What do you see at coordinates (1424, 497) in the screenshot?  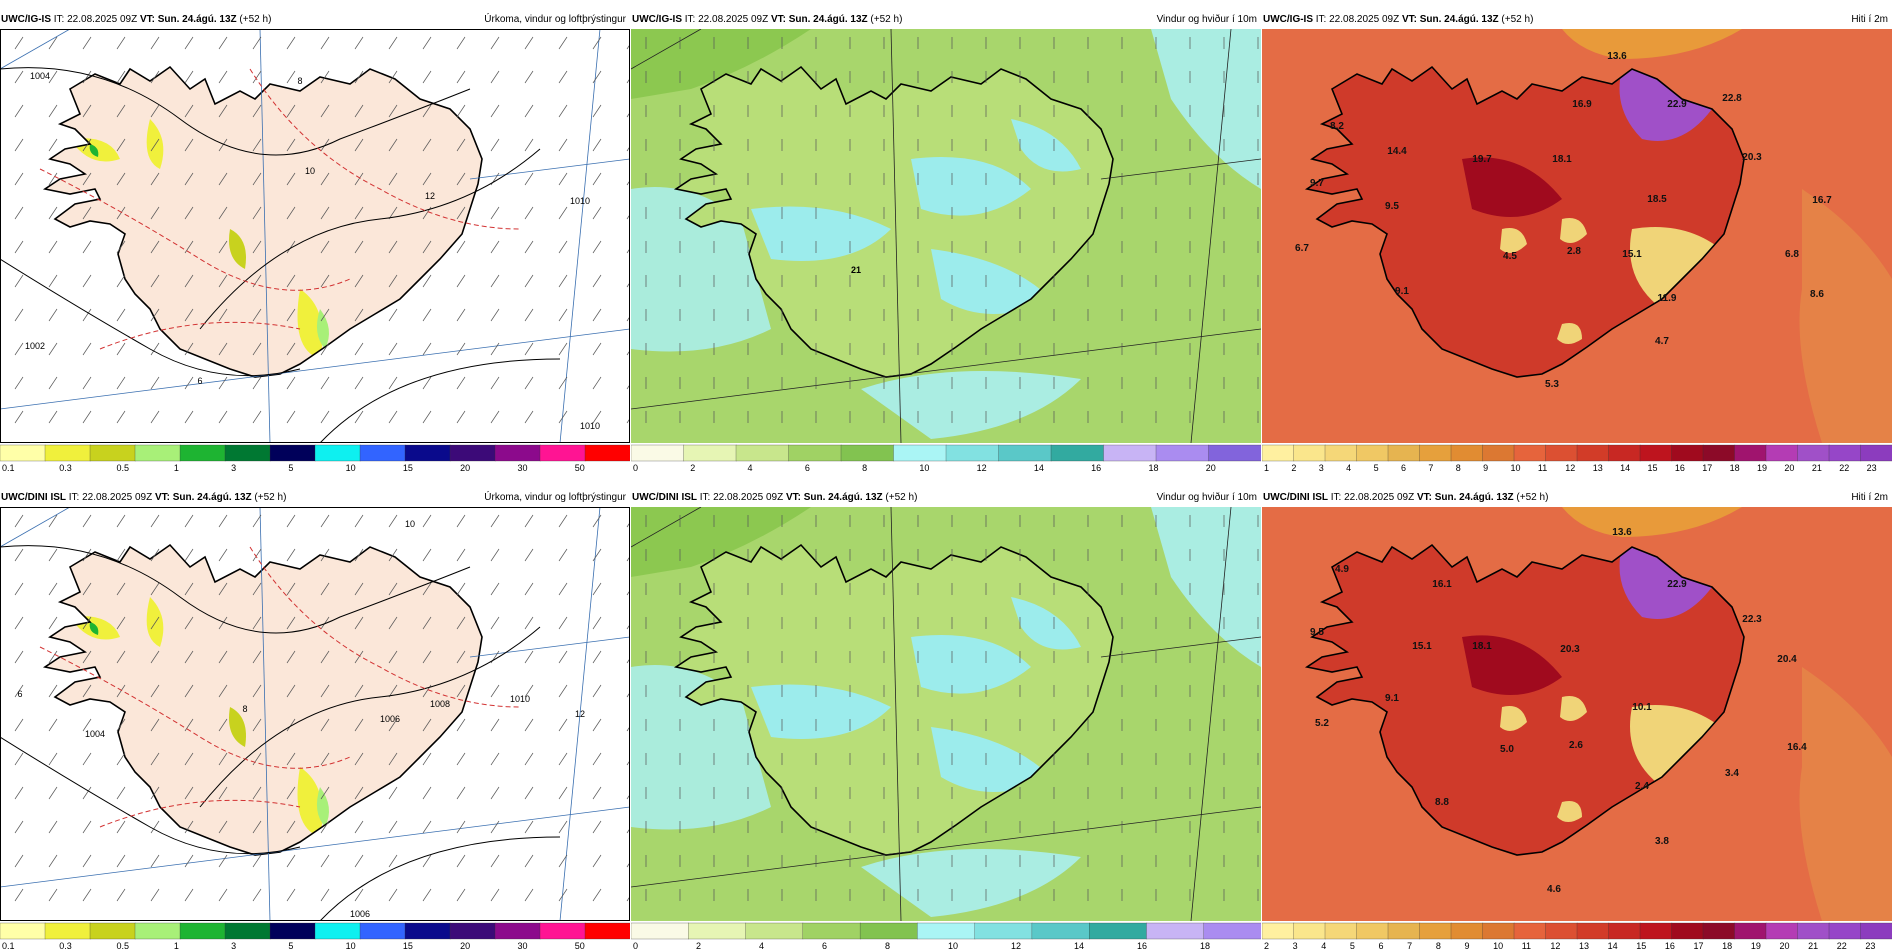 I see `vt-label: VT:` at bounding box center [1424, 497].